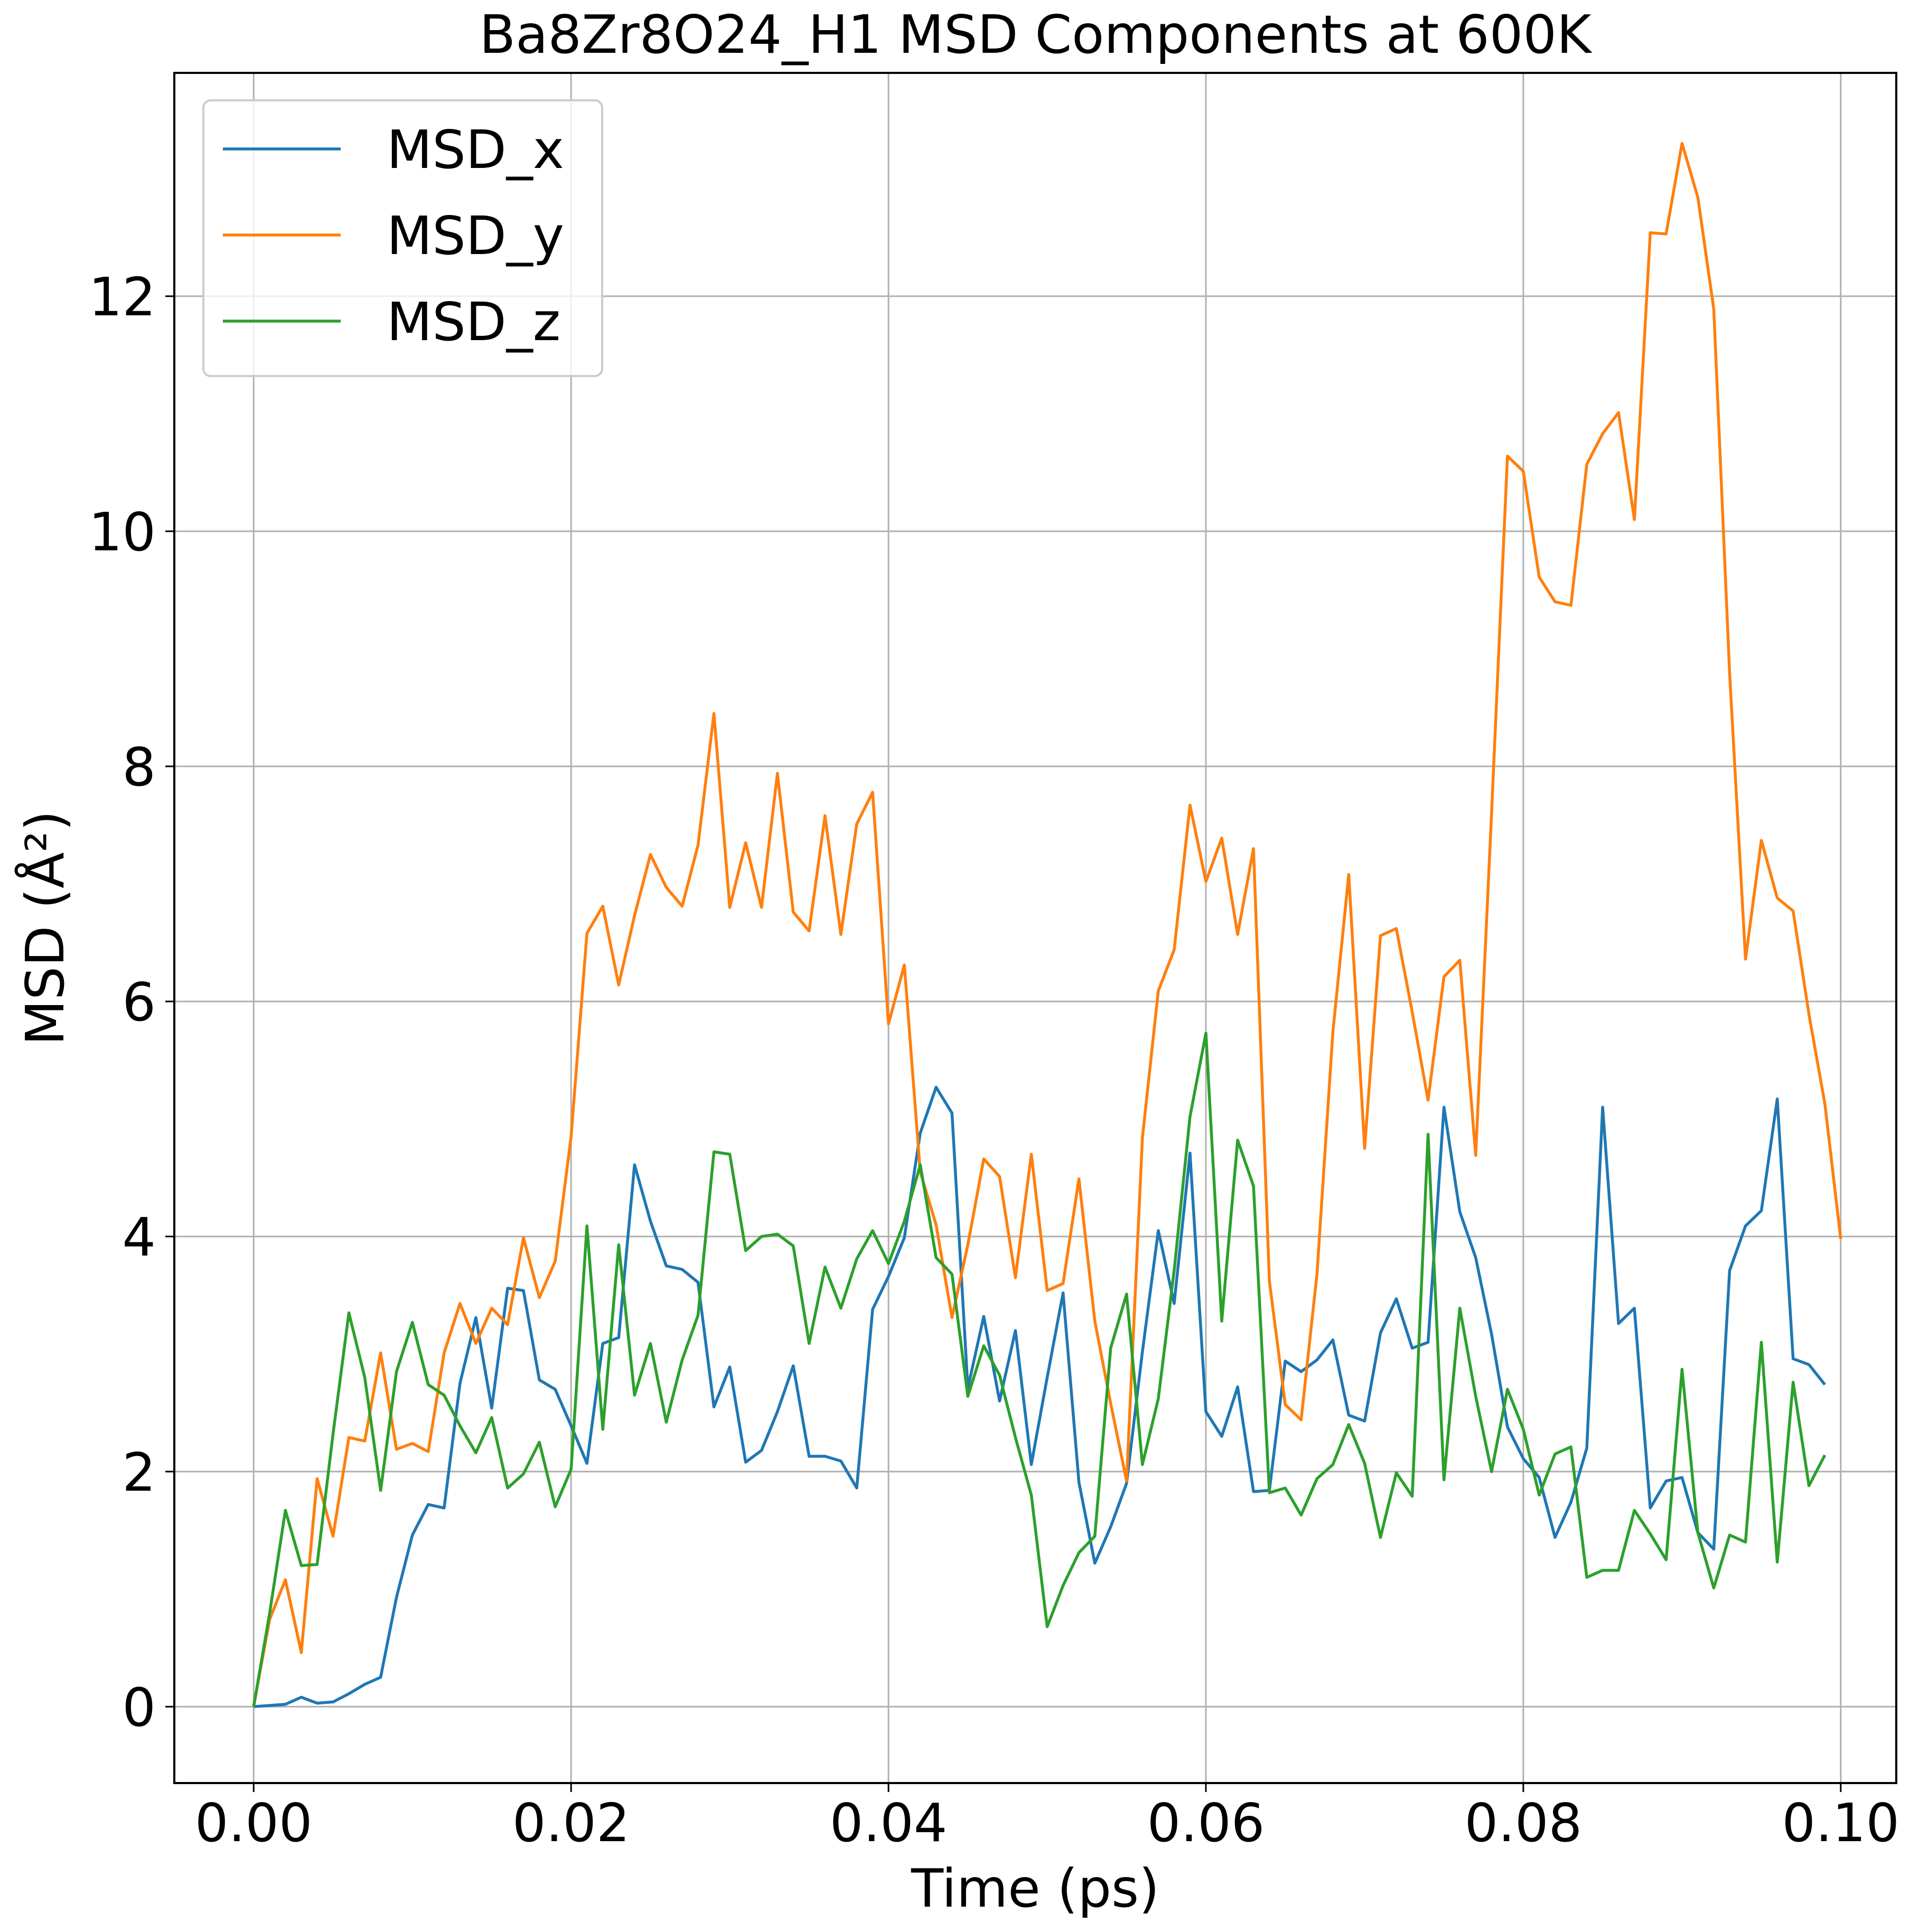  What do you see at coordinates (1841, 1823) in the screenshot?
I see `x-tick-label: 0.10` at bounding box center [1841, 1823].